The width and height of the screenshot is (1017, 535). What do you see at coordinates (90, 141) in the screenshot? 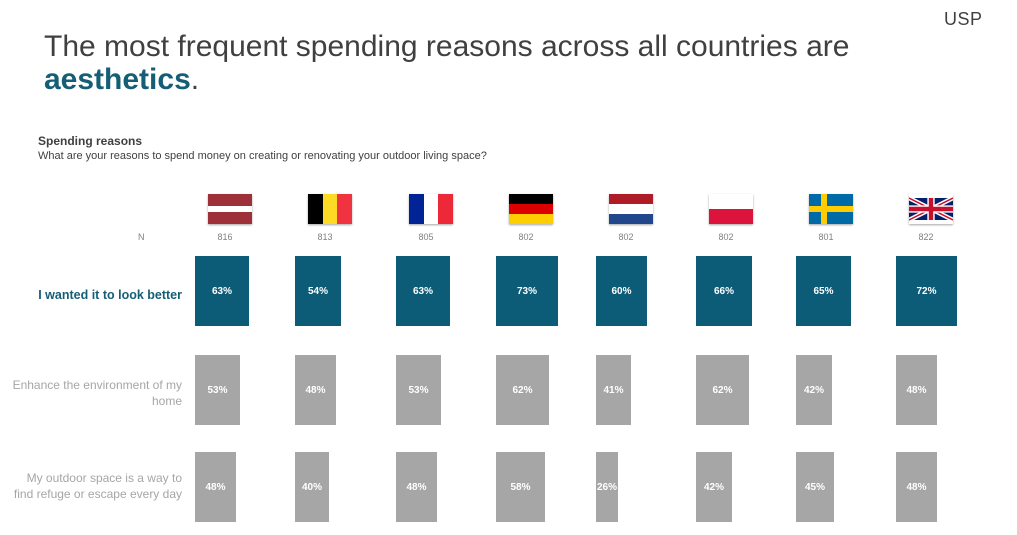
I see `chart-subtitle: Spending reasons` at bounding box center [90, 141].